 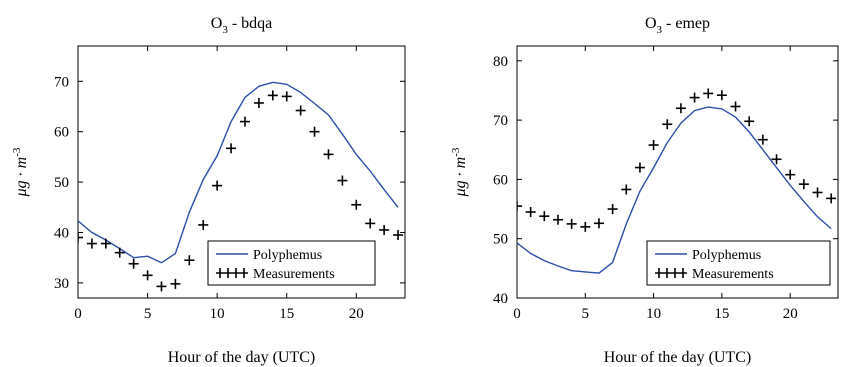 What do you see at coordinates (686, 23) in the screenshot?
I see `title-rest: - emep` at bounding box center [686, 23].